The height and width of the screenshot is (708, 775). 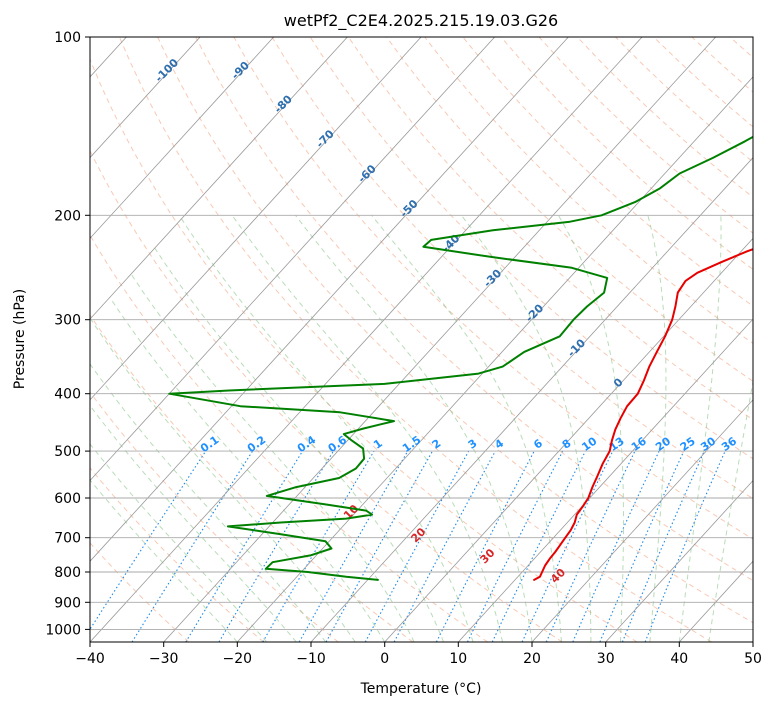 I want to click on x-tick-label: 20, so click(x=532, y=659).